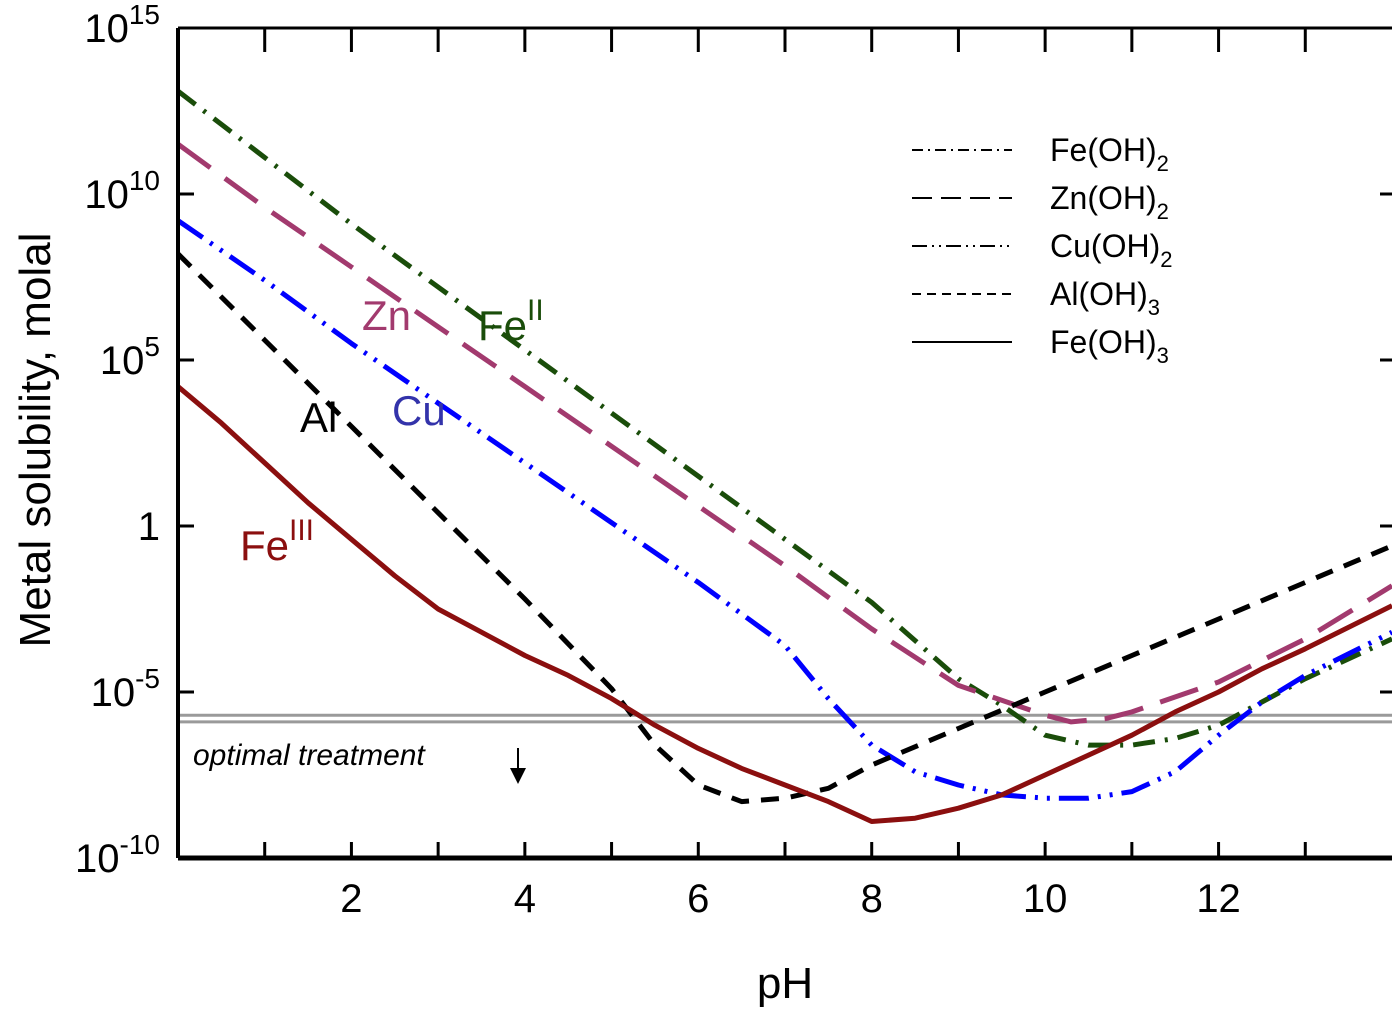 Image resolution: width=1392 pixels, height=1009 pixels. I want to click on x-tick-label: 10, so click(1045, 899).